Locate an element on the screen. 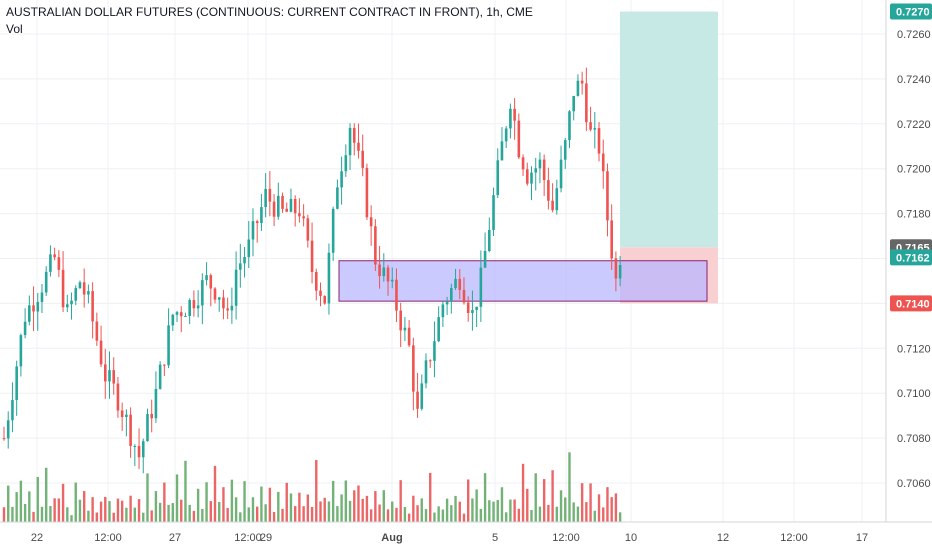 The width and height of the screenshot is (932, 550). price-label-current: 0.7162 is located at coordinates (911, 257).